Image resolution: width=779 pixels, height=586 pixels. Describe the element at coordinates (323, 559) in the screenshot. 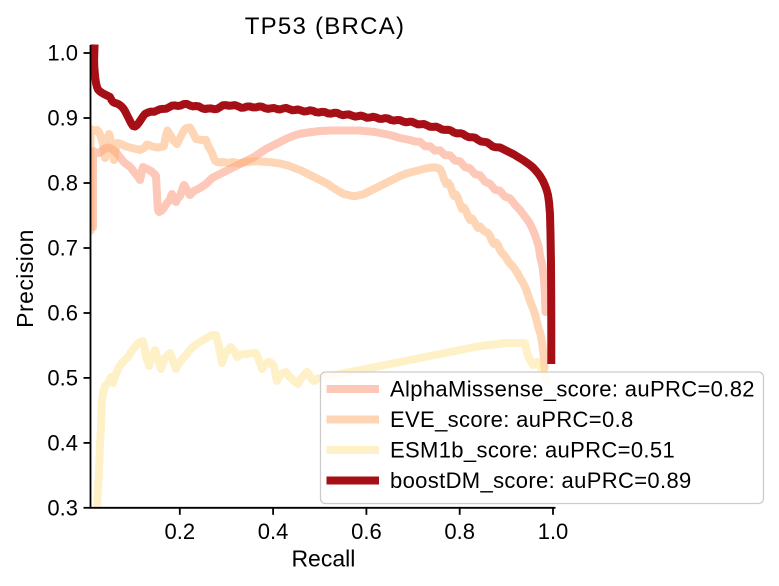

I see `svg-text: Recall` at that location.